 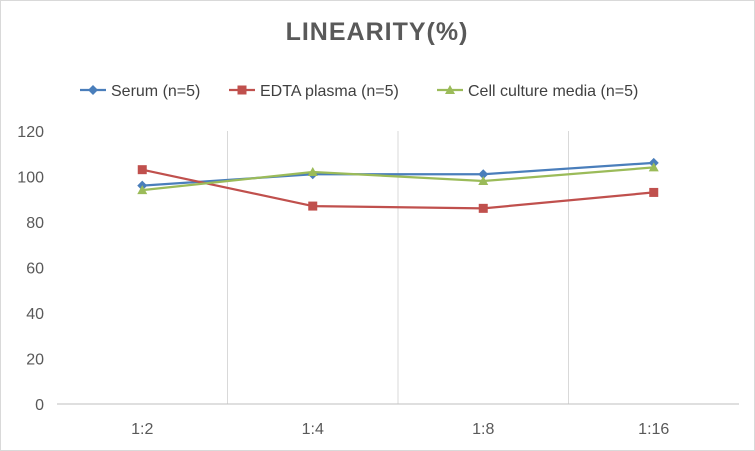 I want to click on legend-marker-serum, so click(x=93, y=90).